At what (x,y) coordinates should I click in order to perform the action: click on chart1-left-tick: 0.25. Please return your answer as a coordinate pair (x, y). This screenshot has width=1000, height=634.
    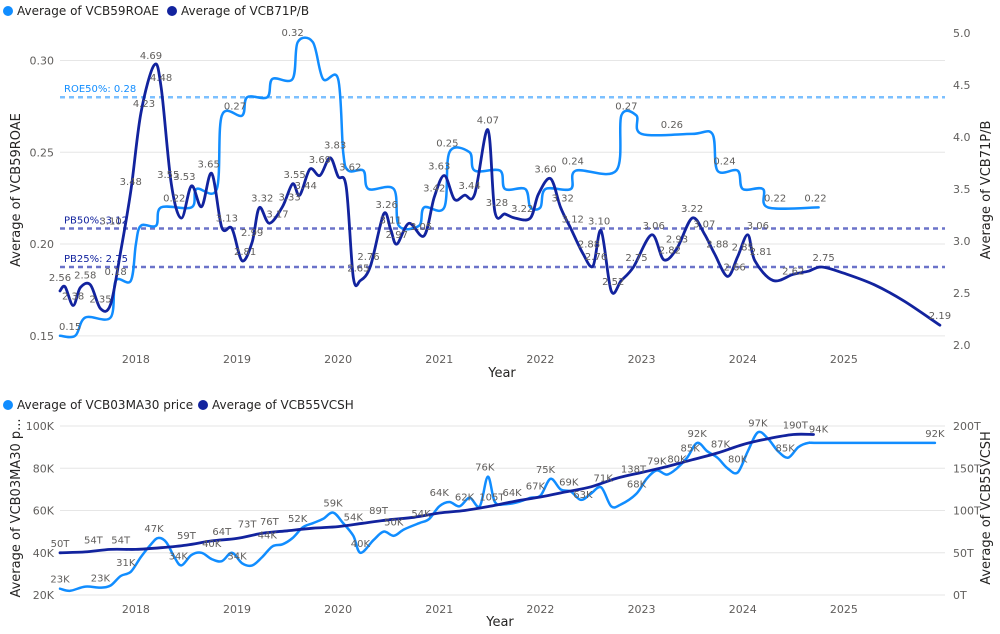
    Looking at the image, I should click on (42, 152).